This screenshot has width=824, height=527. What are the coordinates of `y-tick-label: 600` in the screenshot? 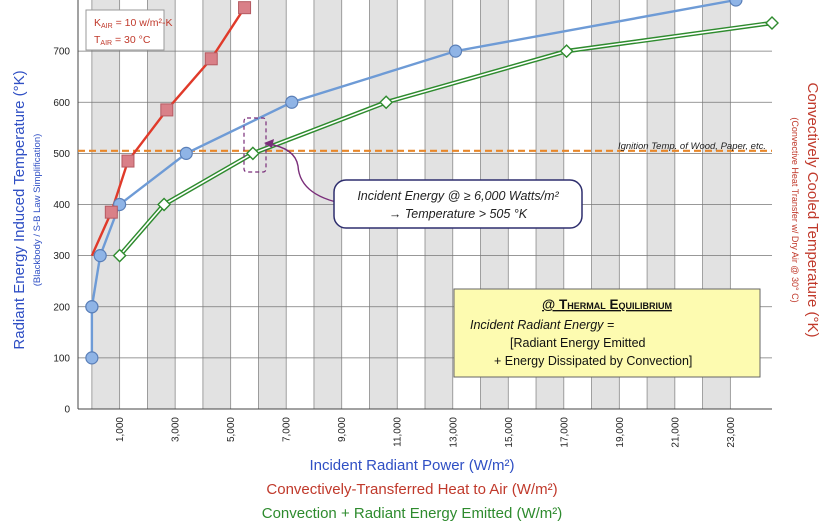 It's located at (61, 103).